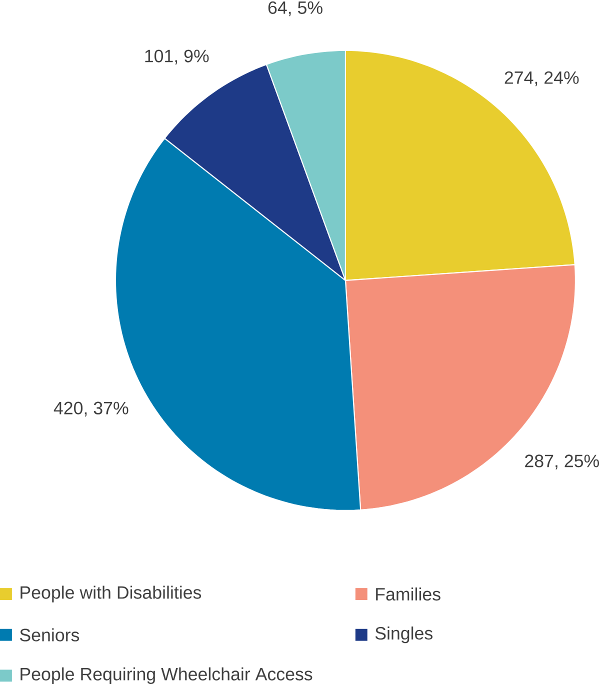  I want to click on legend-label: People Requiring Wheelchair Access, so click(166, 675).